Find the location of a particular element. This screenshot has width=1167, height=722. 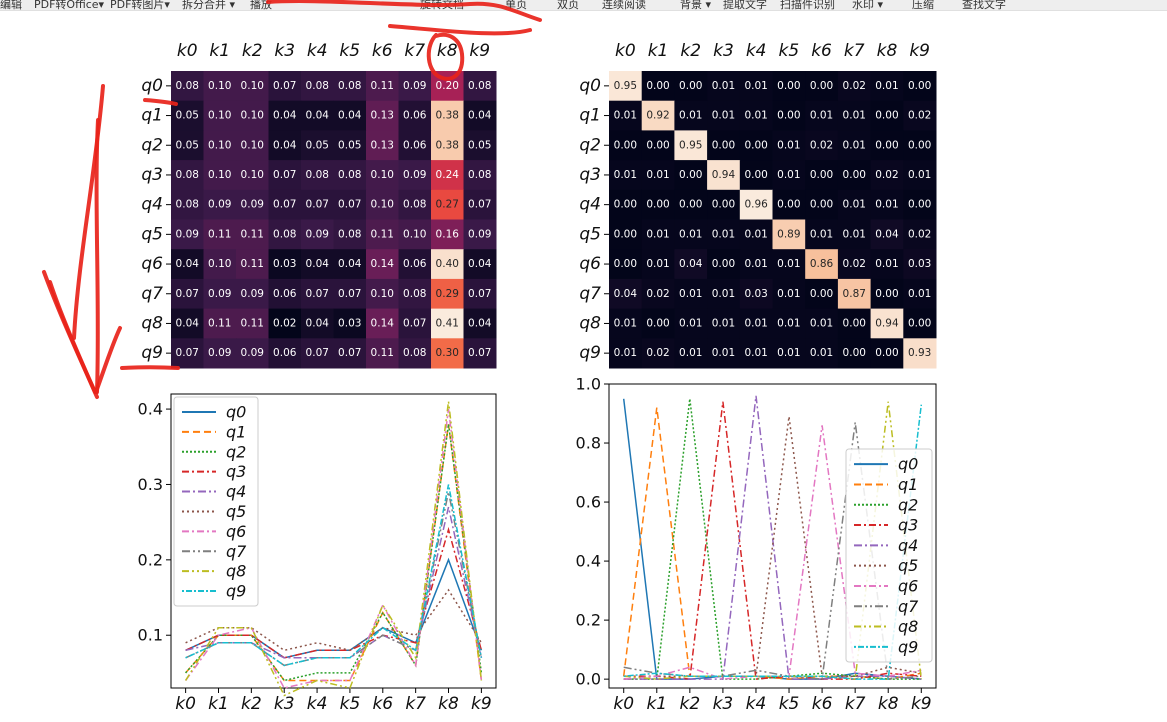

legend-label: q7 is located at coordinates (908, 606).